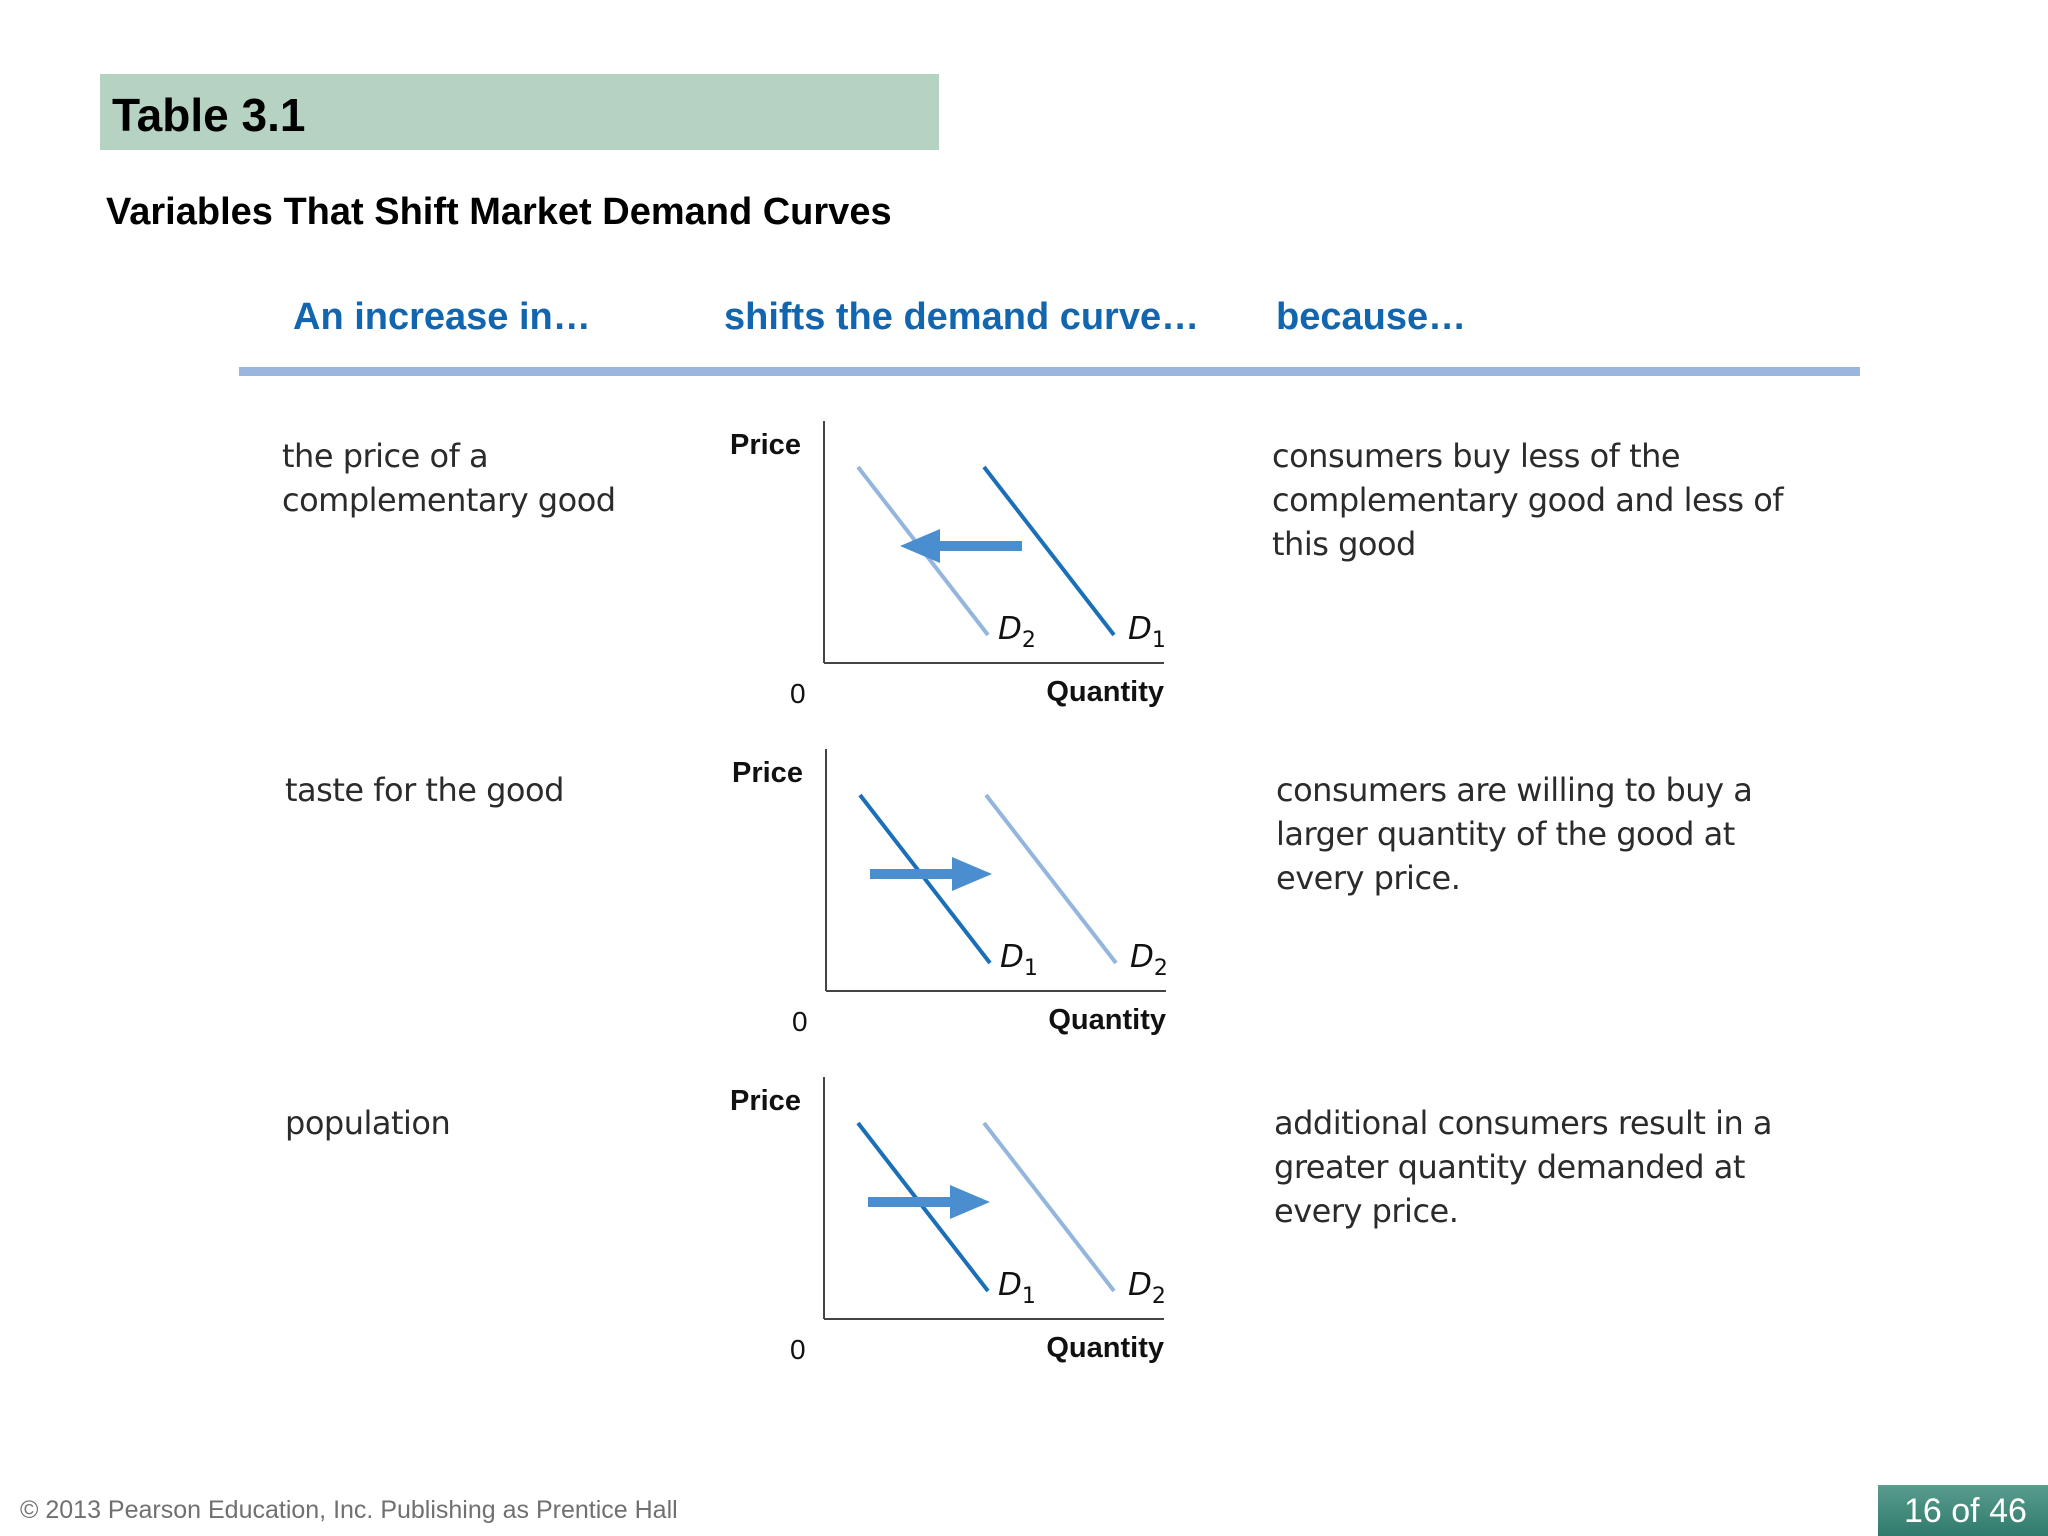 The height and width of the screenshot is (1536, 2048). I want to click on demand-curve-left-label: D2, so click(1017, 632).